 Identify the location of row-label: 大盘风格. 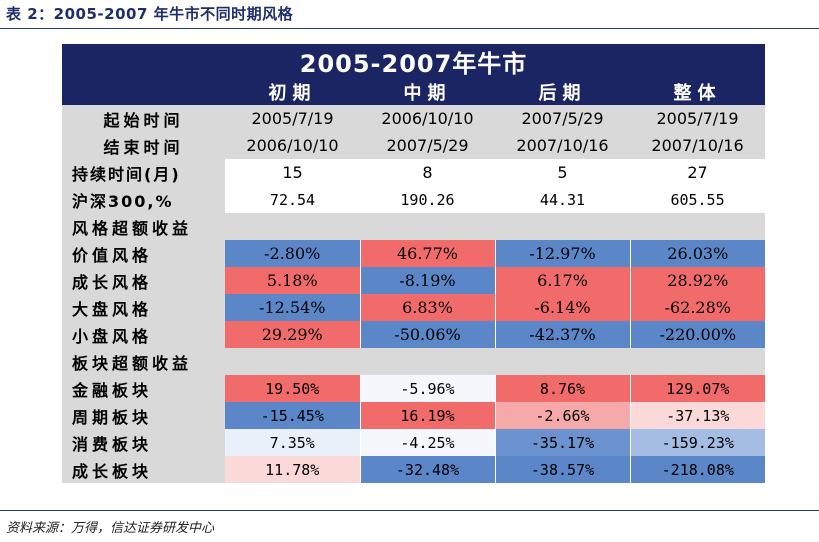
(143, 307).